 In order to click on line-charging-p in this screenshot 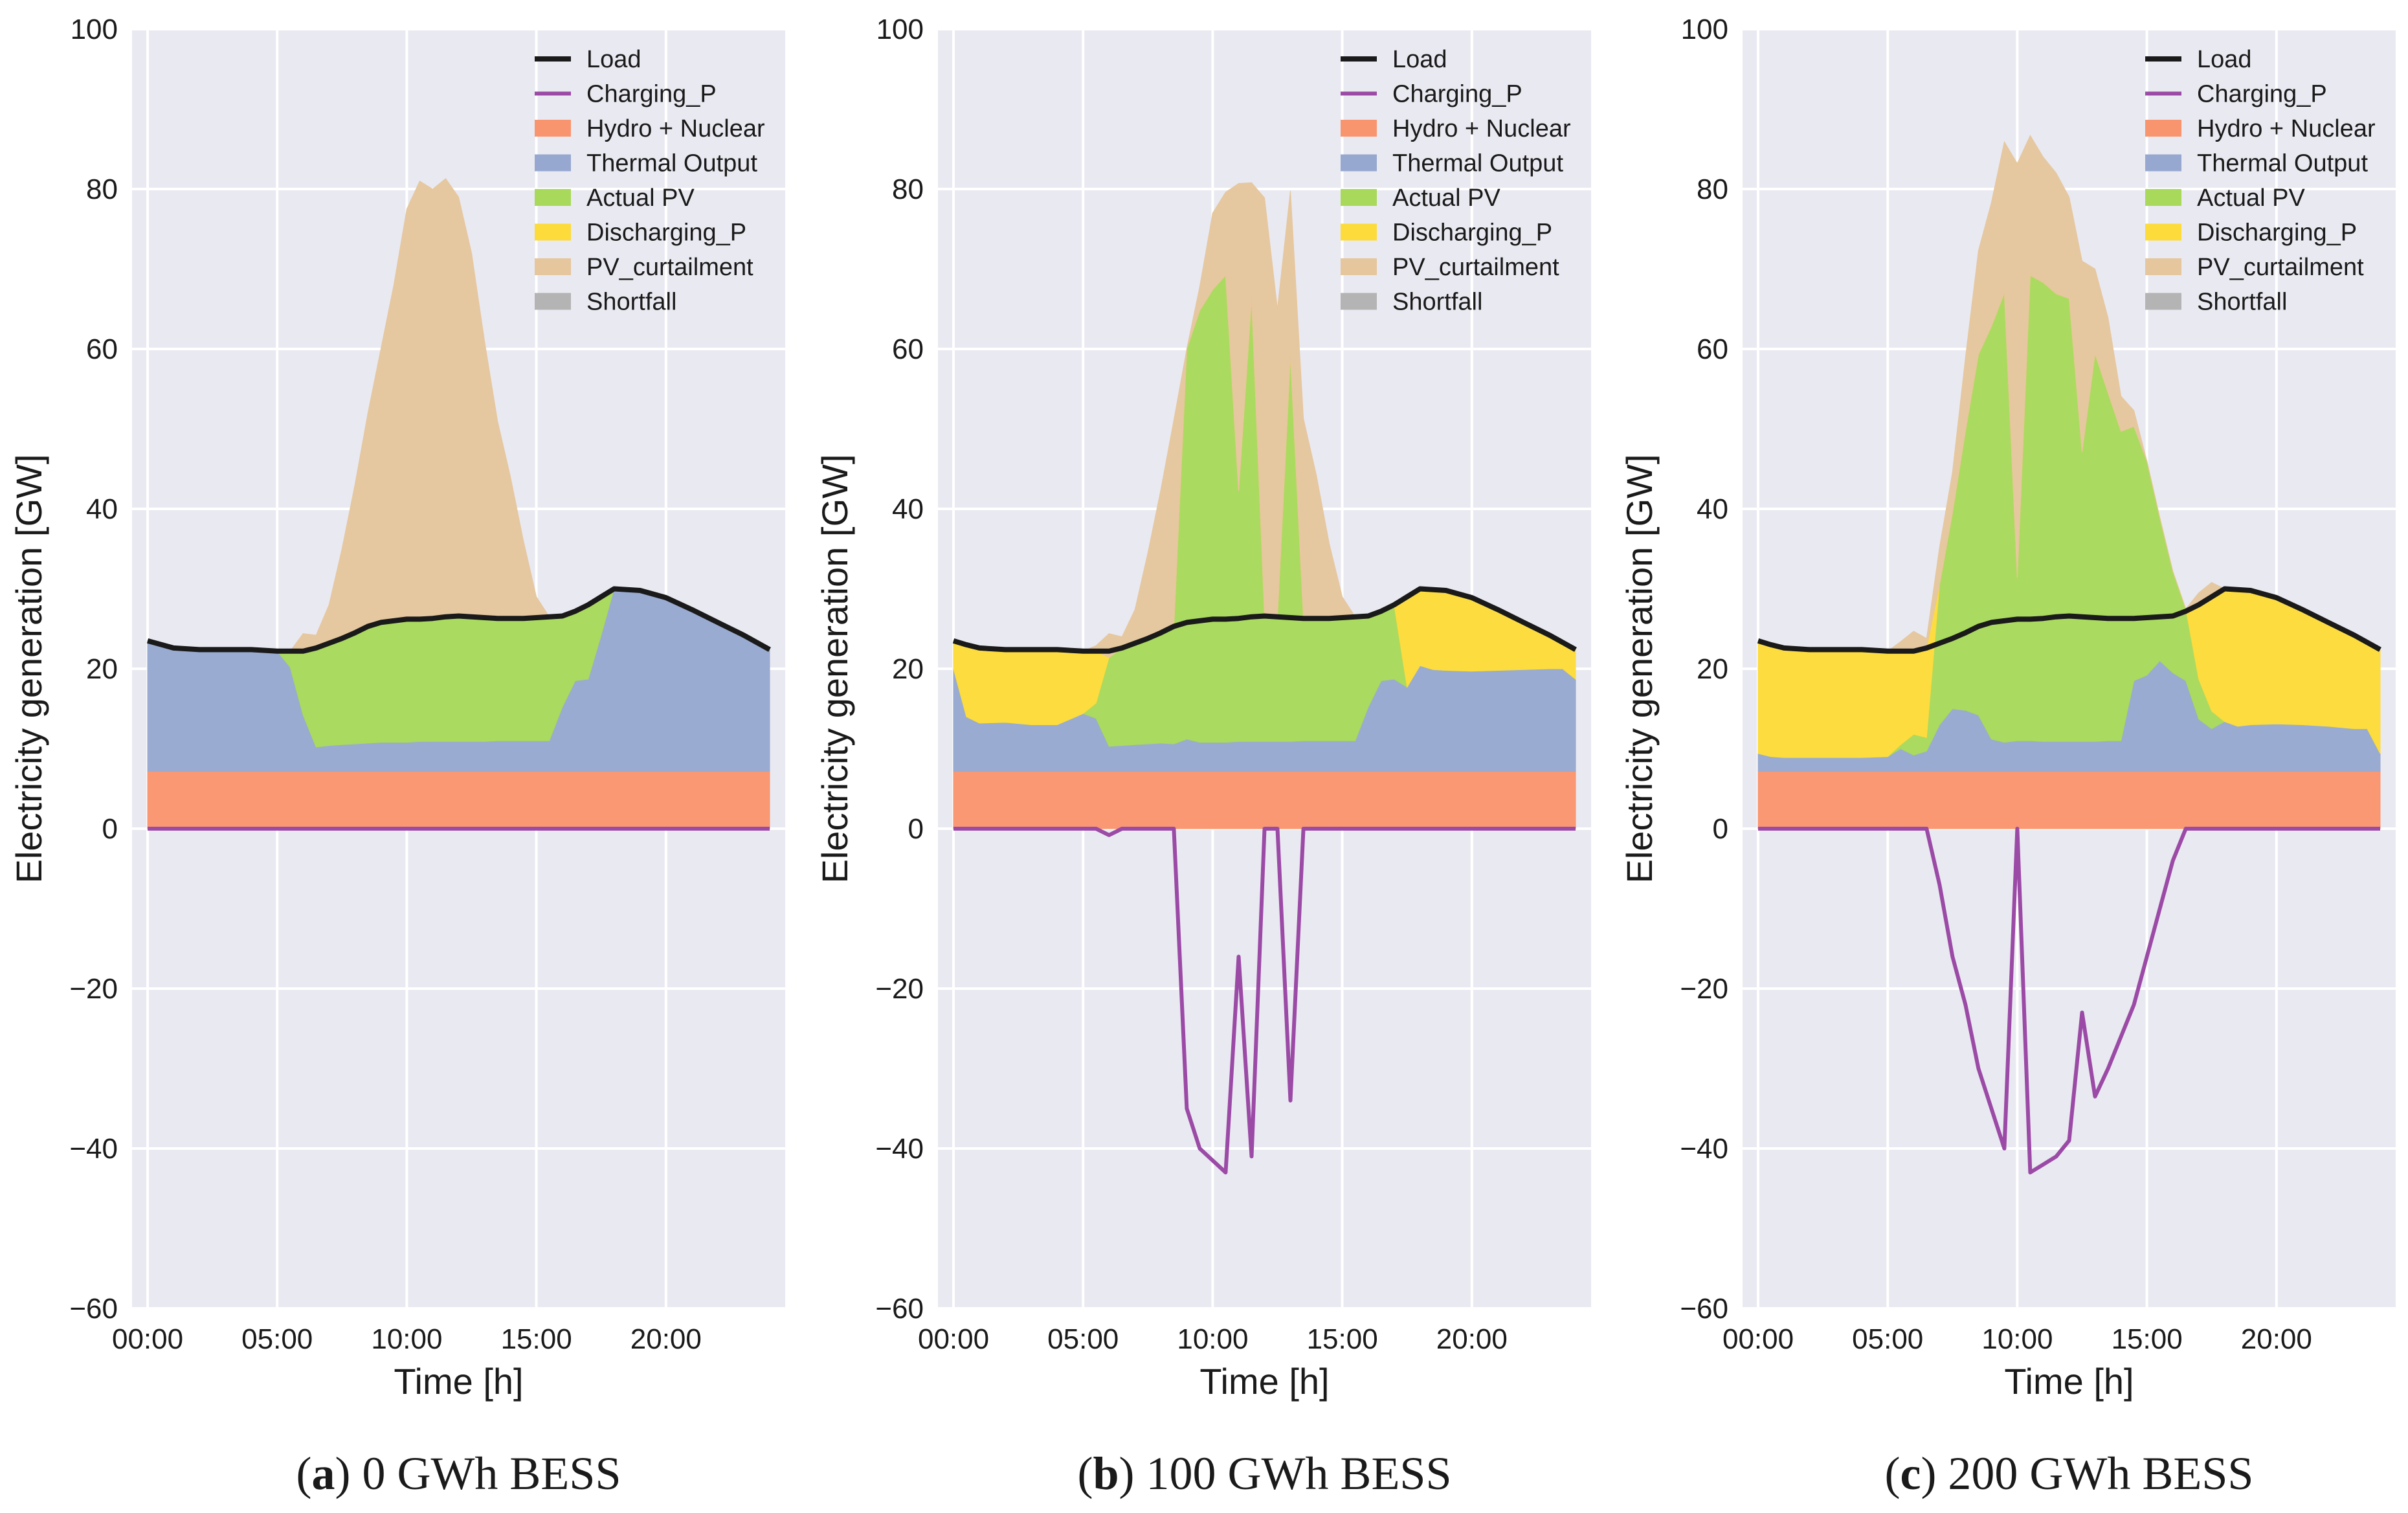, I will do `click(2069, 1001)`.